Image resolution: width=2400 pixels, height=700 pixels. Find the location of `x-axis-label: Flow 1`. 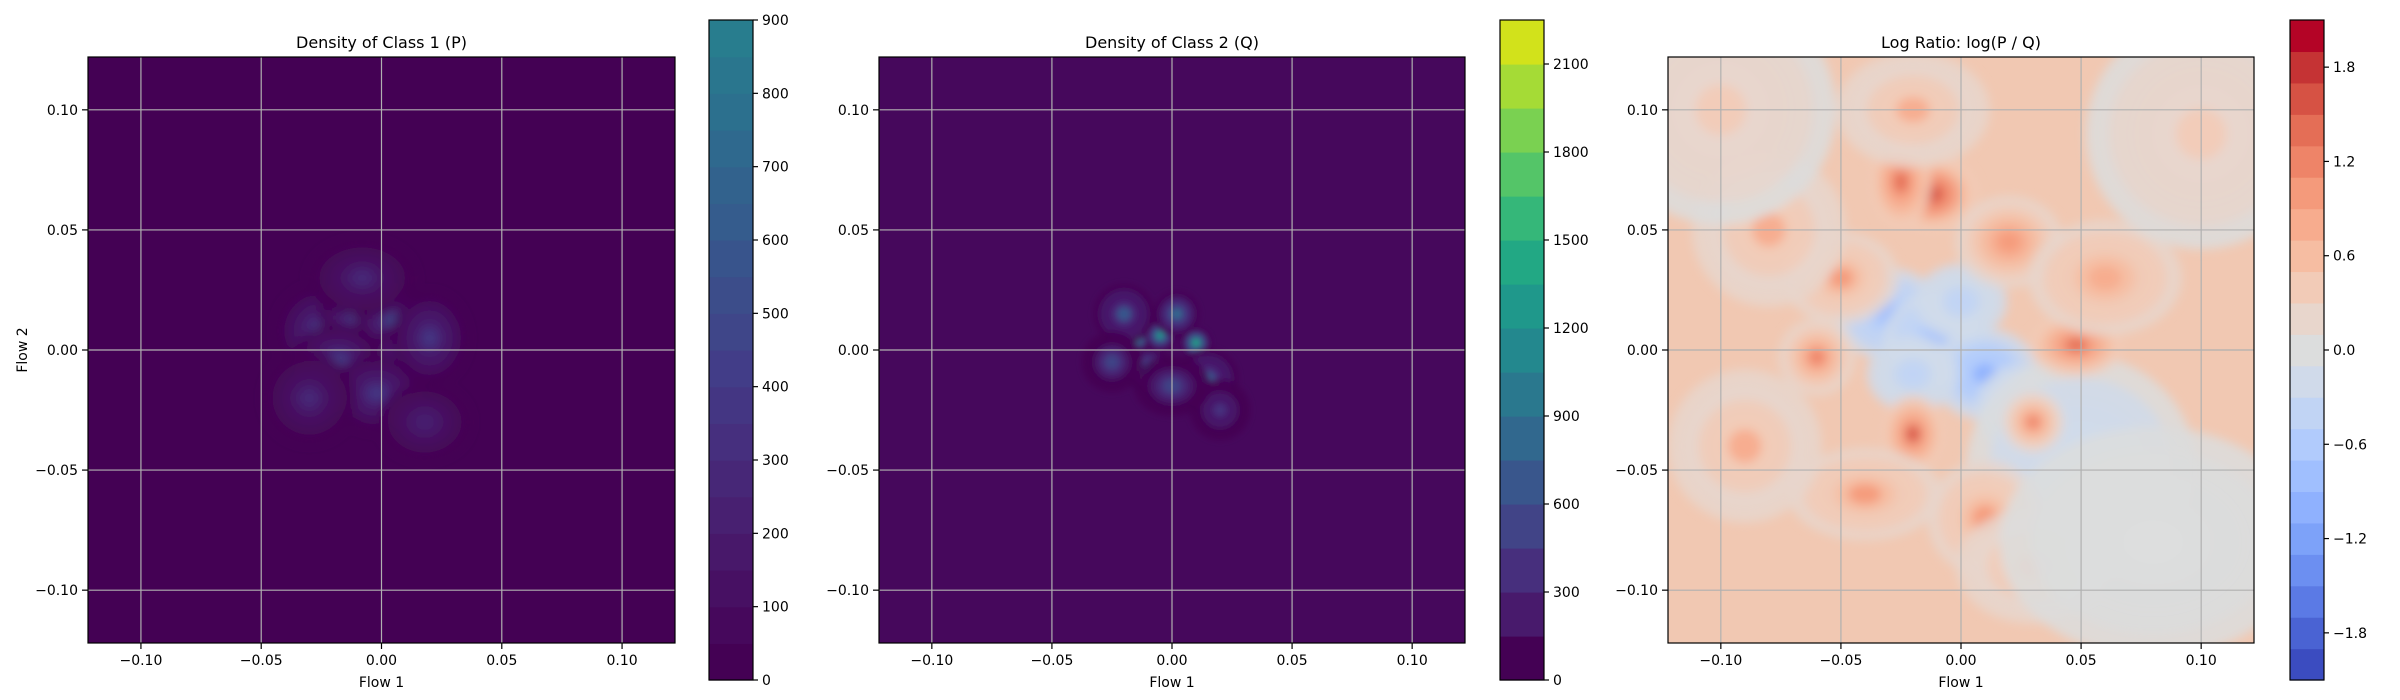

x-axis-label: Flow 1 is located at coordinates (381, 683).